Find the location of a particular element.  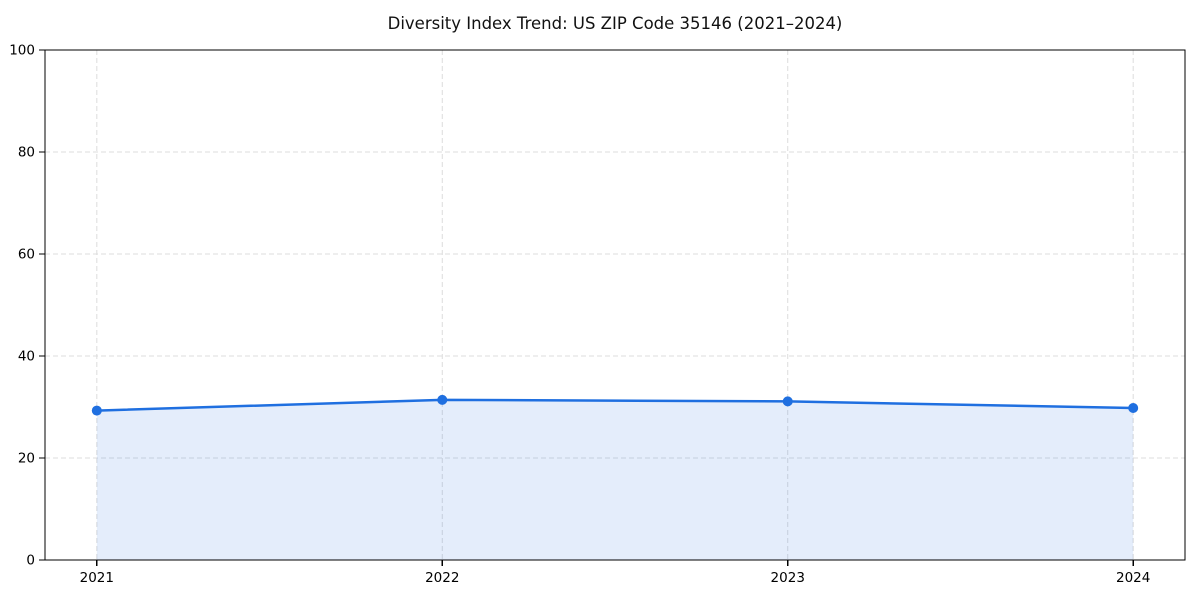

series-line is located at coordinates (615, 405).